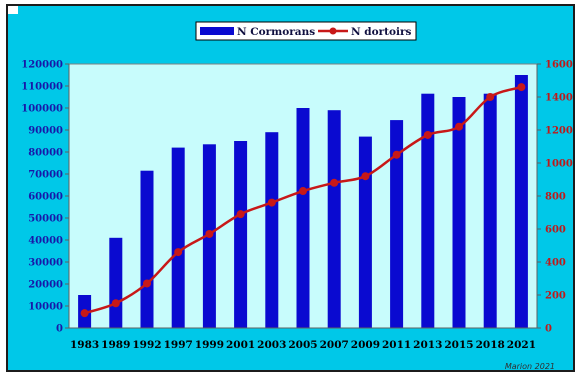  I want to click on left-tick-label: 100000, so click(42, 109).